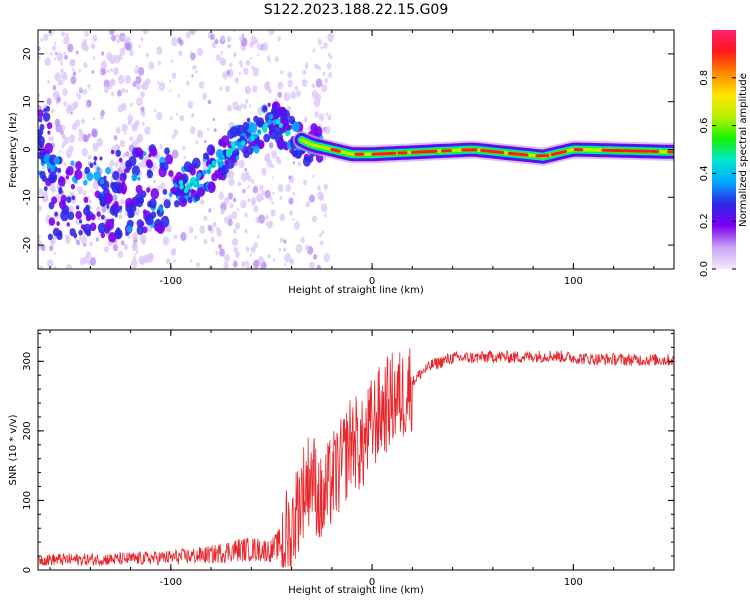 Image resolution: width=750 pixels, height=600 pixels. What do you see at coordinates (356, 590) in the screenshot?
I see `snr-x-axis-label: Height of straight line (km)` at bounding box center [356, 590].